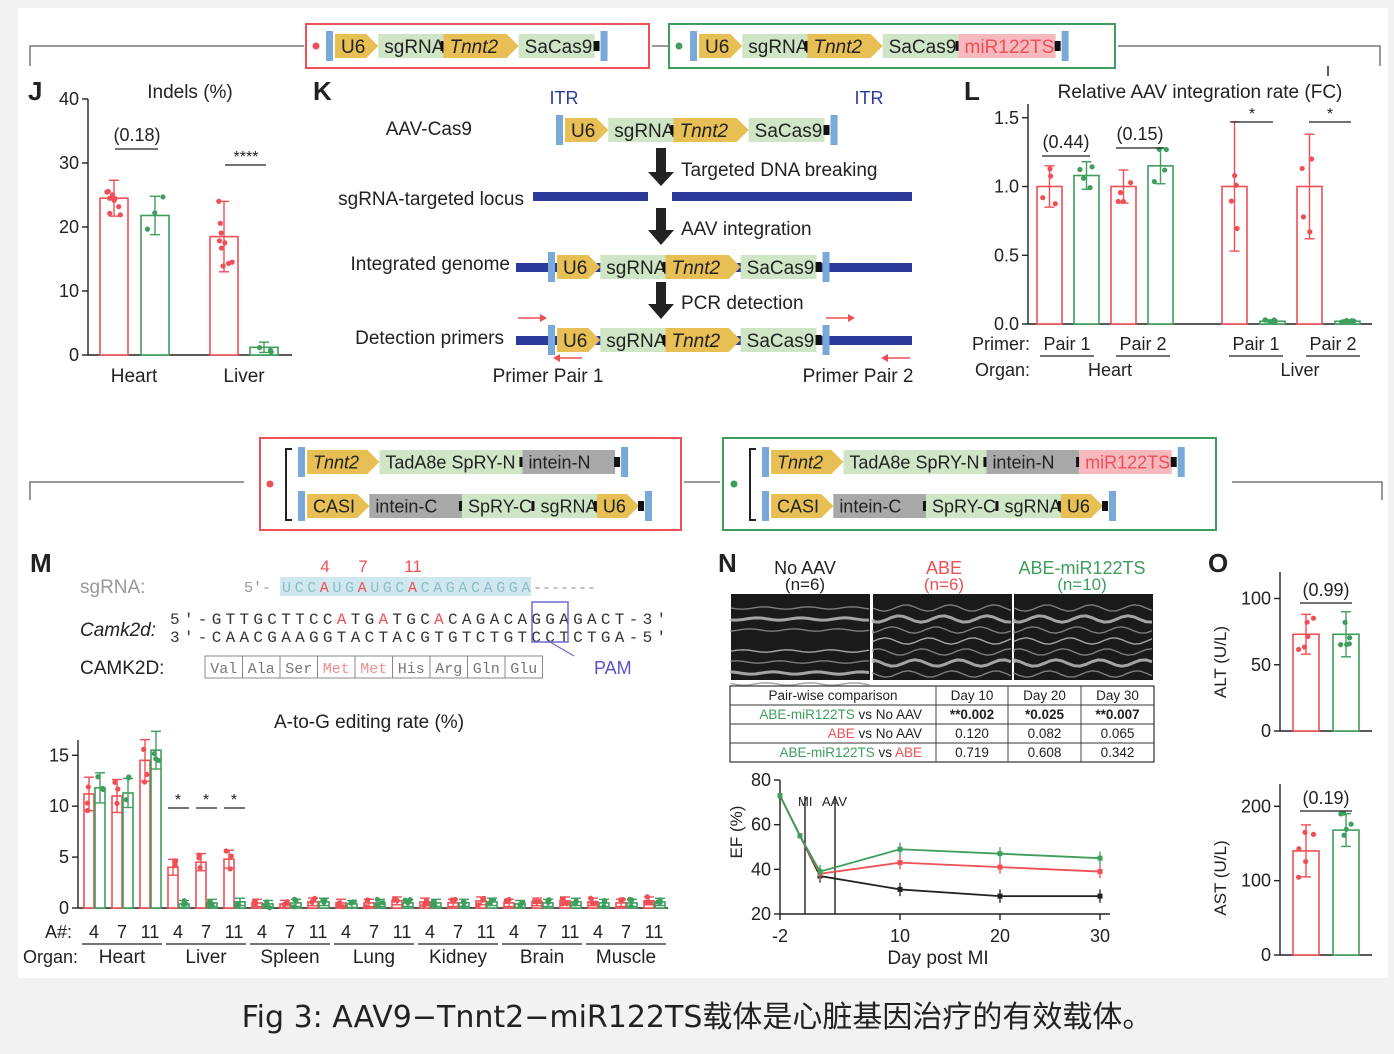 The image size is (1394, 1054). What do you see at coordinates (430, 932) in the screenshot?
I see `a-position-label: 4` at bounding box center [430, 932].